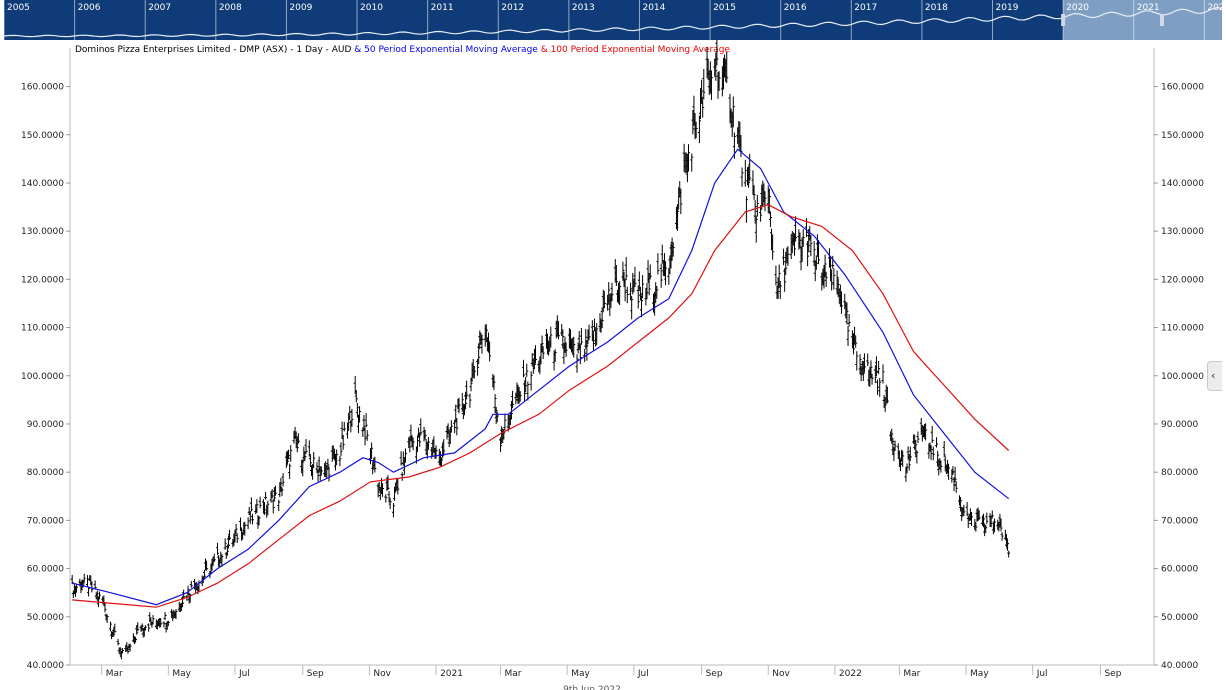  Describe the element at coordinates (1182, 377) in the screenshot. I see `y-tick-label: 100.0000` at that location.